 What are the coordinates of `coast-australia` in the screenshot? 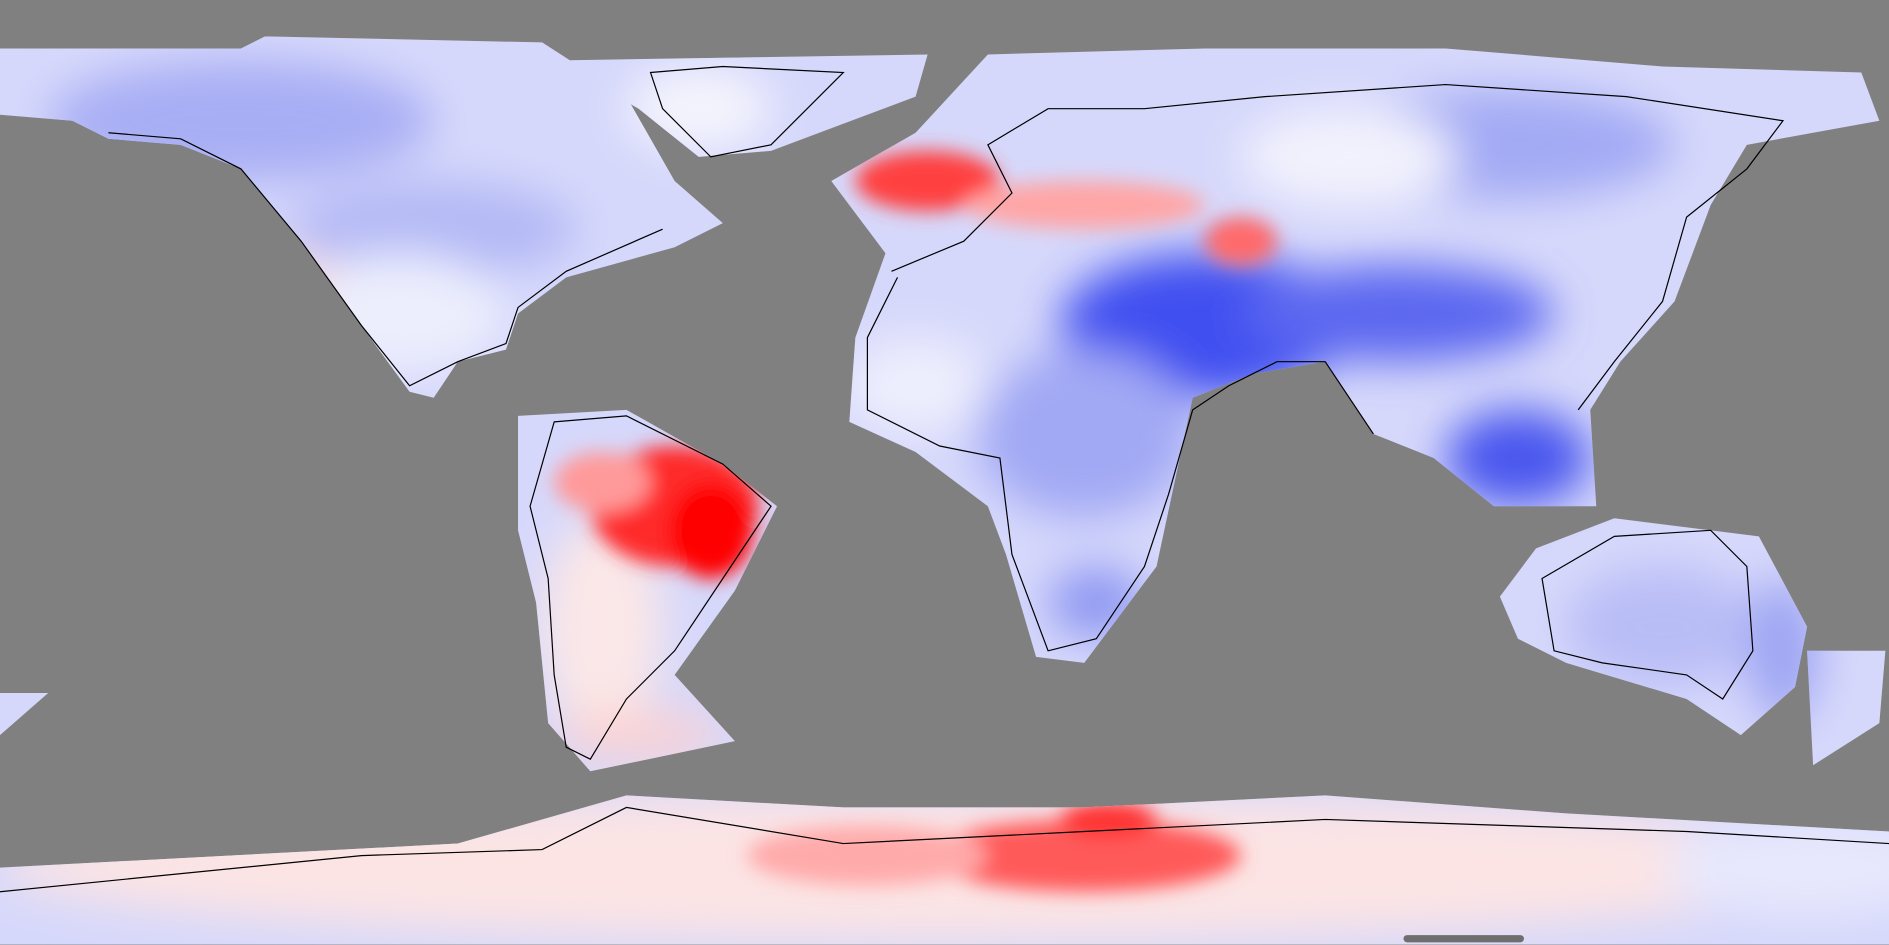 It's located at (1647, 614).